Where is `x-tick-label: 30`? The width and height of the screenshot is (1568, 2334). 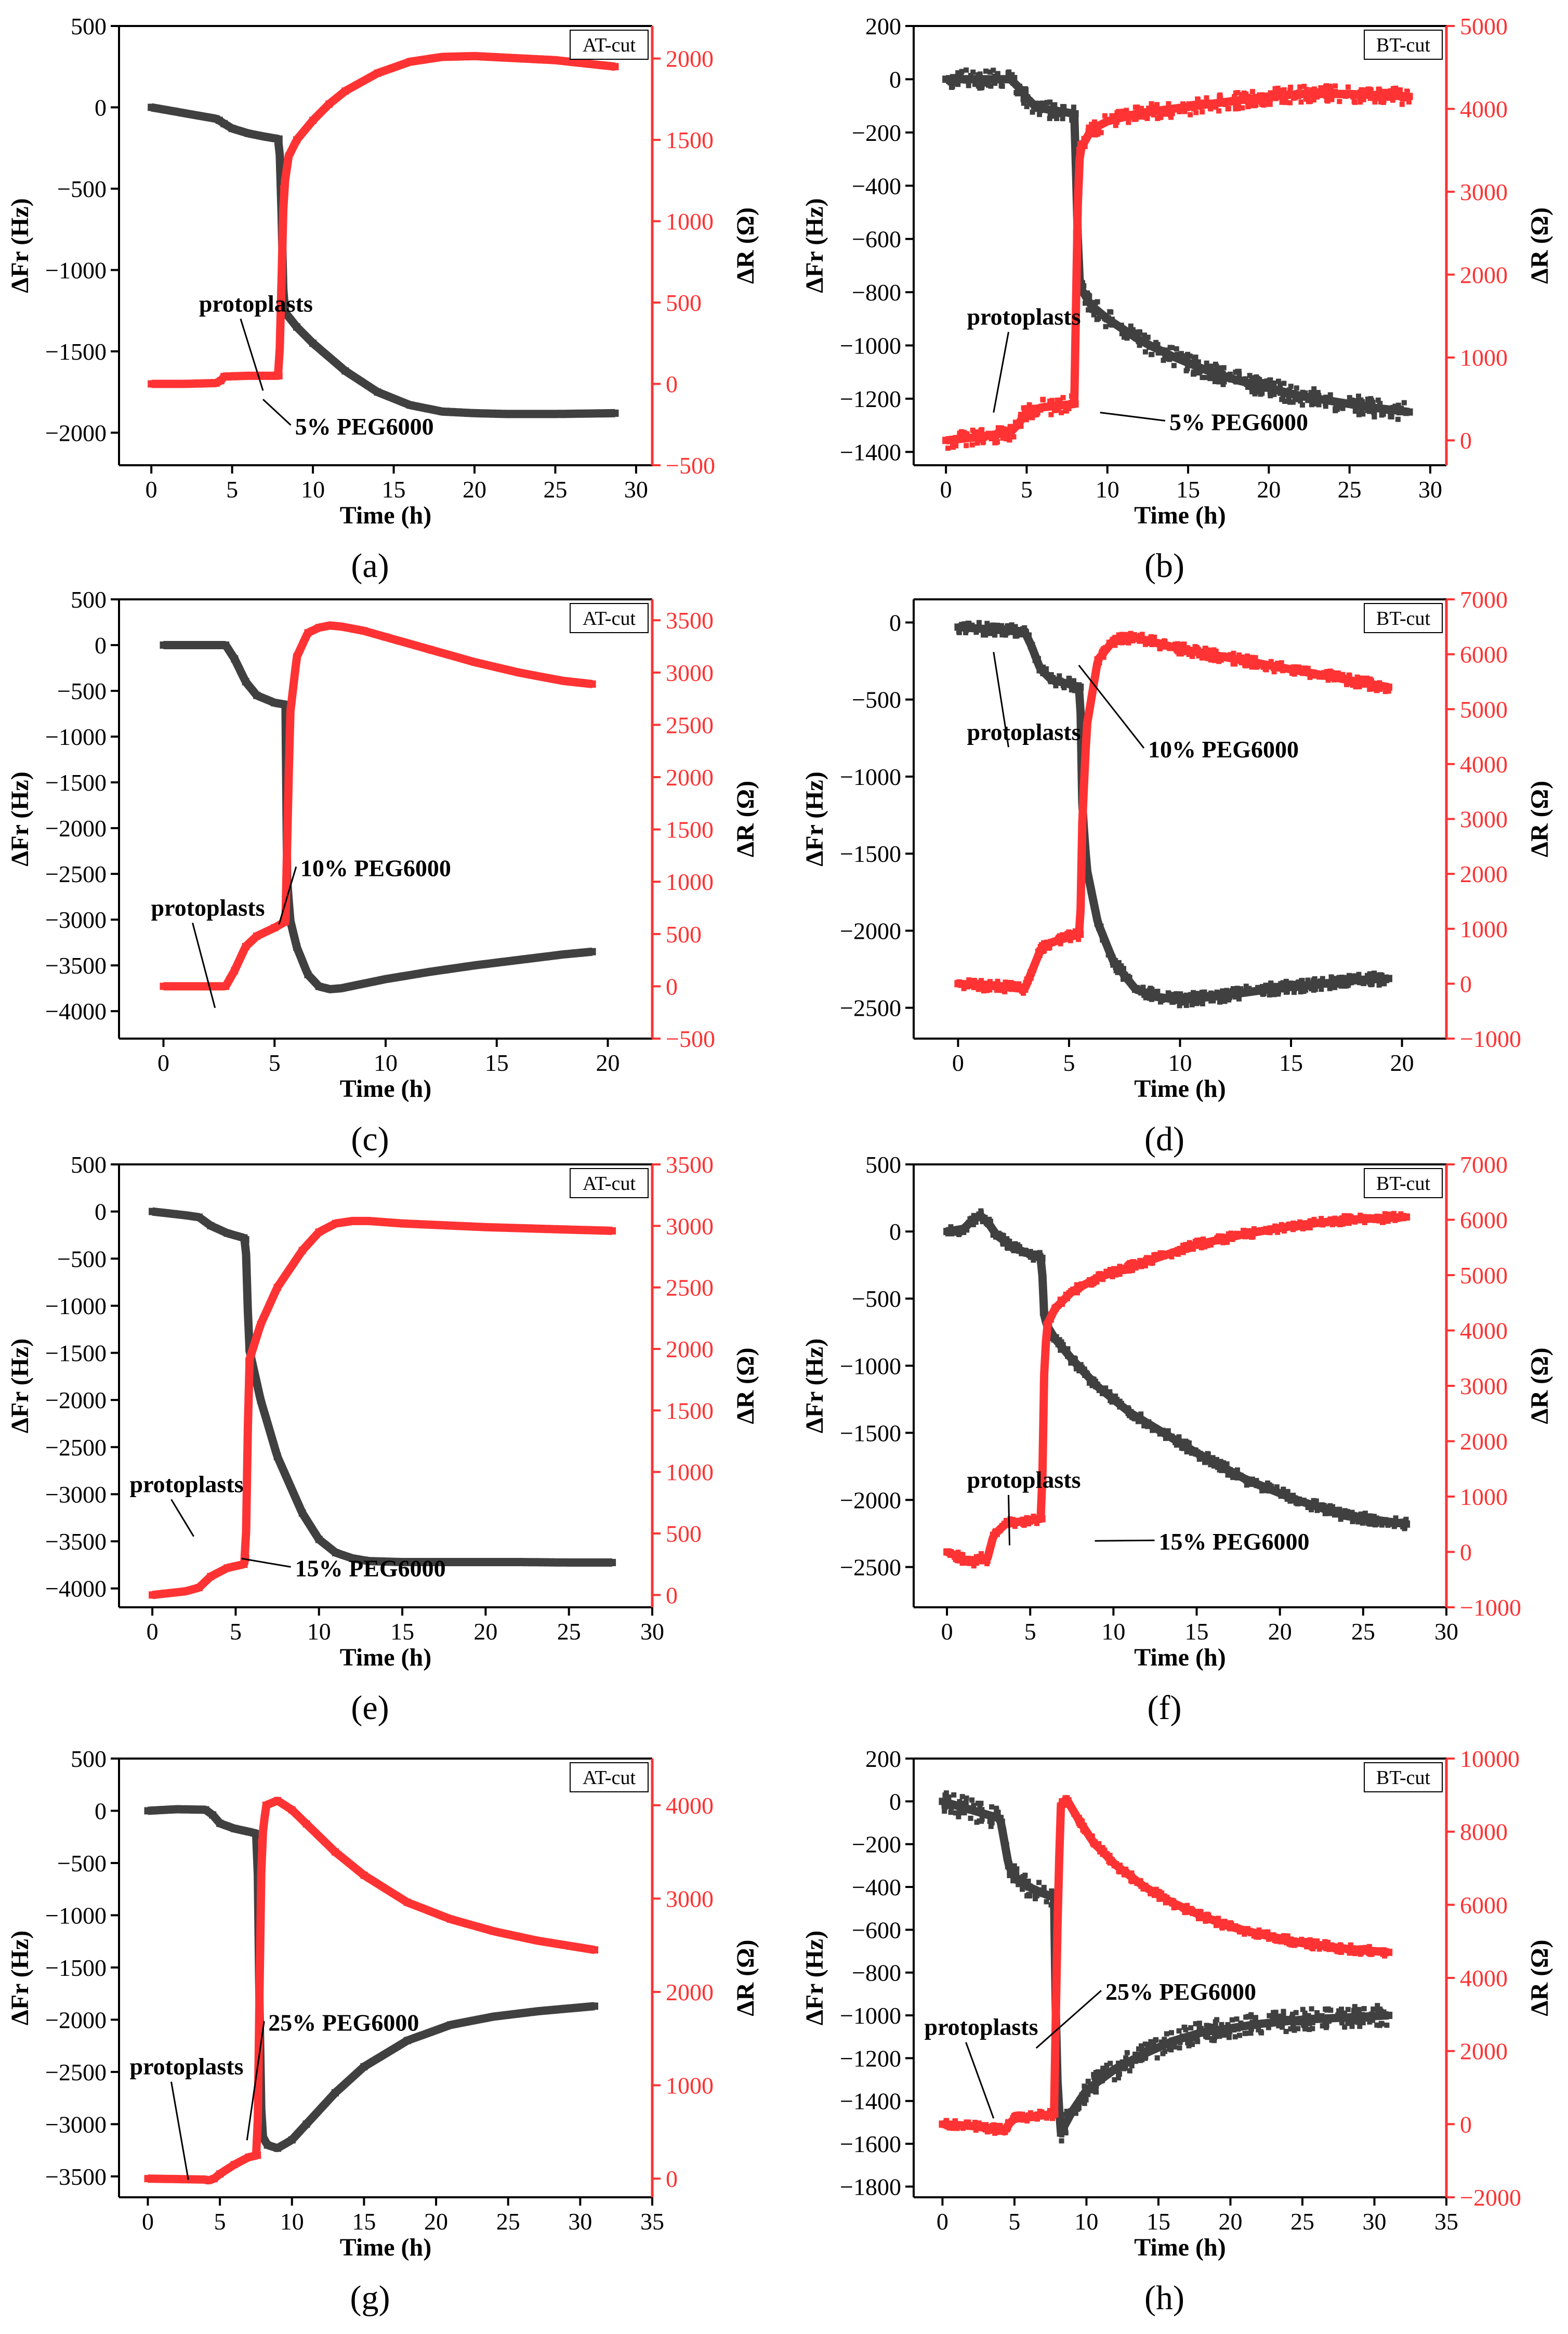 x-tick-label: 30 is located at coordinates (1430, 489).